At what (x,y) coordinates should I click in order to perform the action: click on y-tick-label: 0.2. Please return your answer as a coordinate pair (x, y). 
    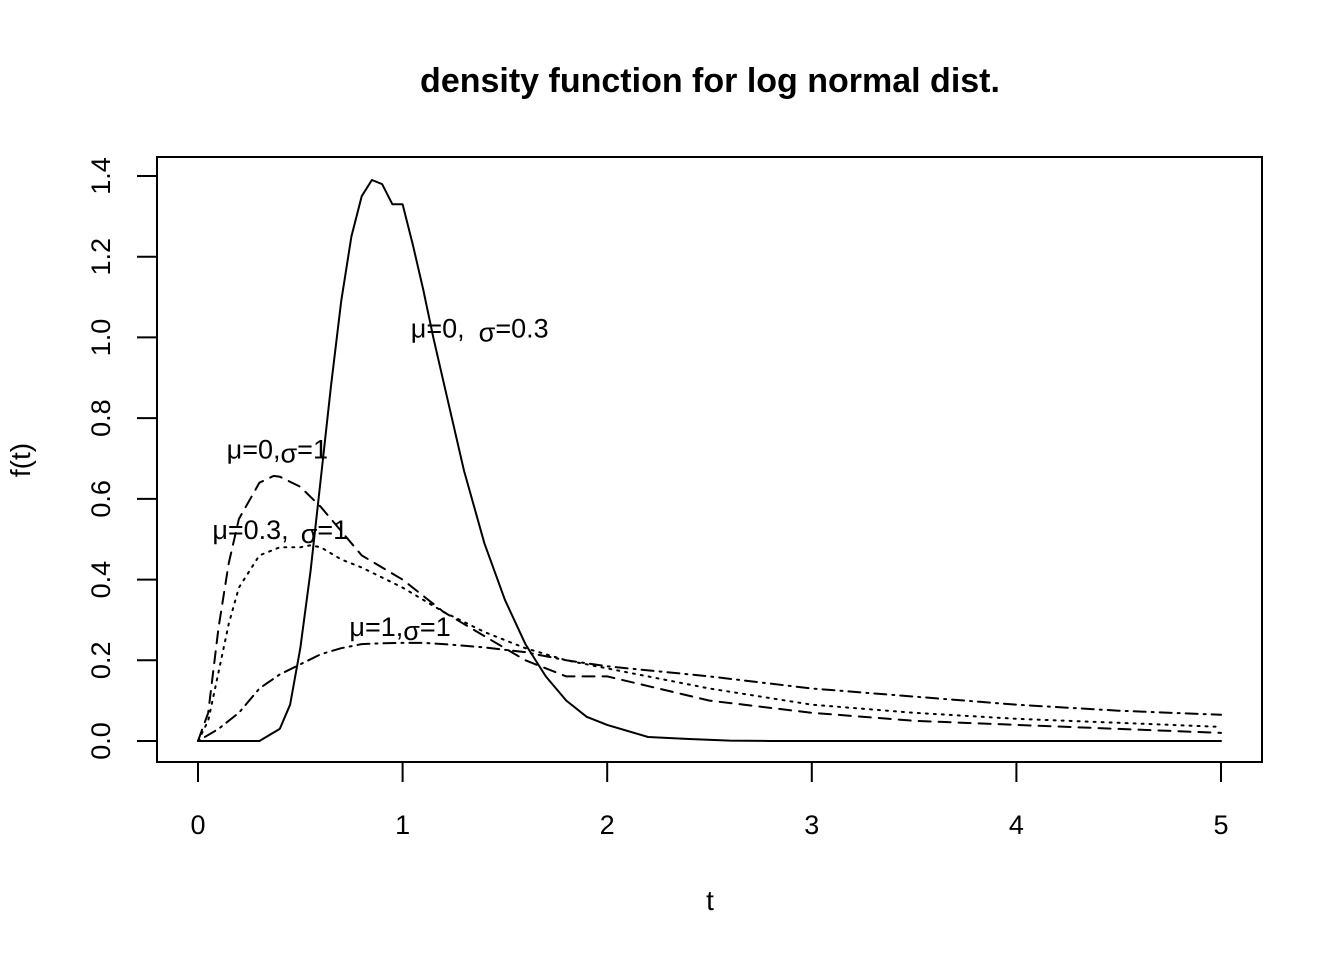
    Looking at the image, I should click on (101, 661).